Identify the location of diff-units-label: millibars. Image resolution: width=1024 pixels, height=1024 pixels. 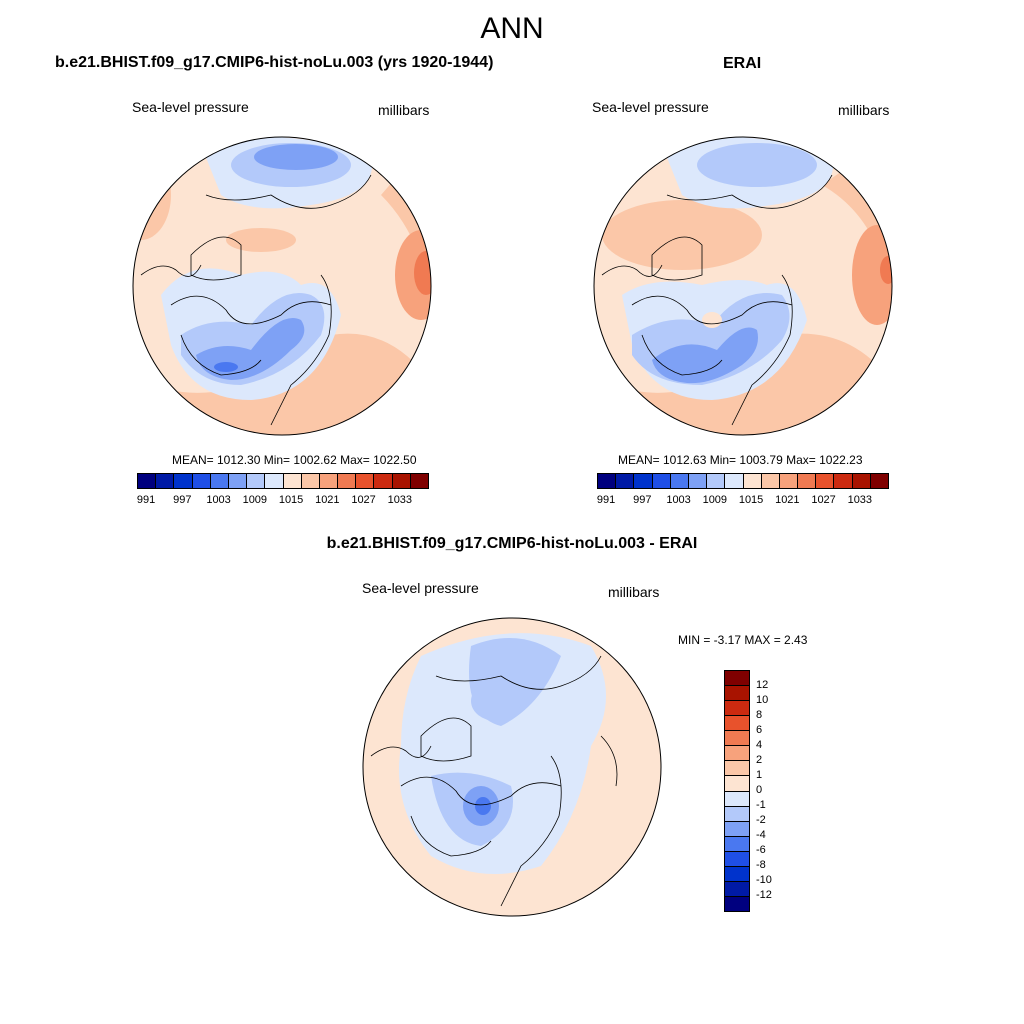
(634, 592).